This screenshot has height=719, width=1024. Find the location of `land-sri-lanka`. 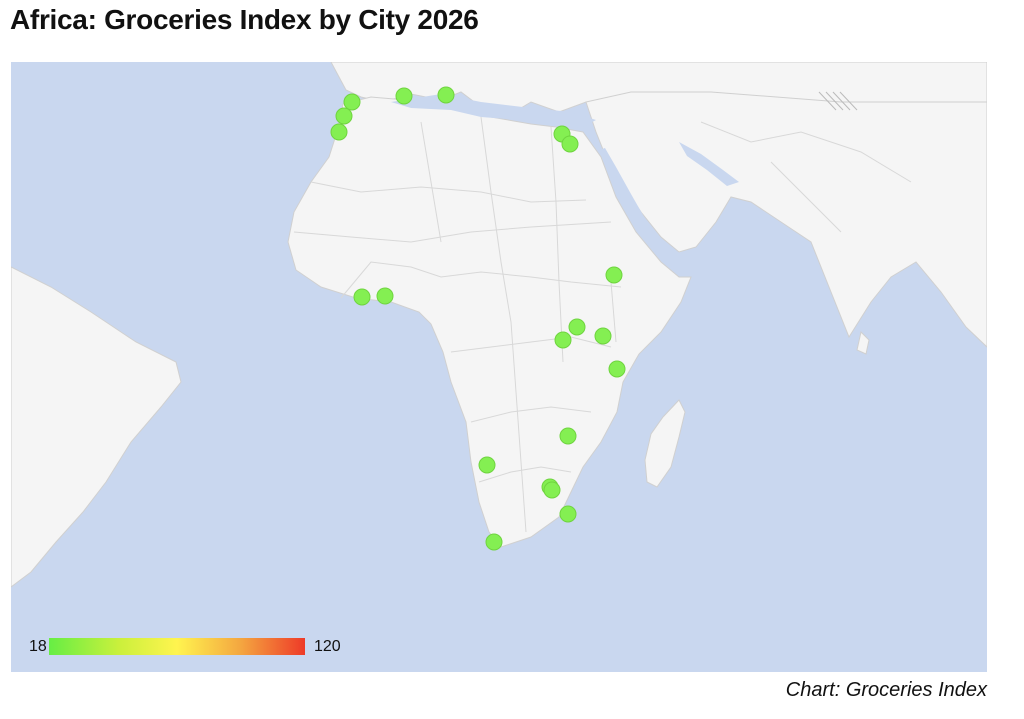

land-sri-lanka is located at coordinates (863, 343).